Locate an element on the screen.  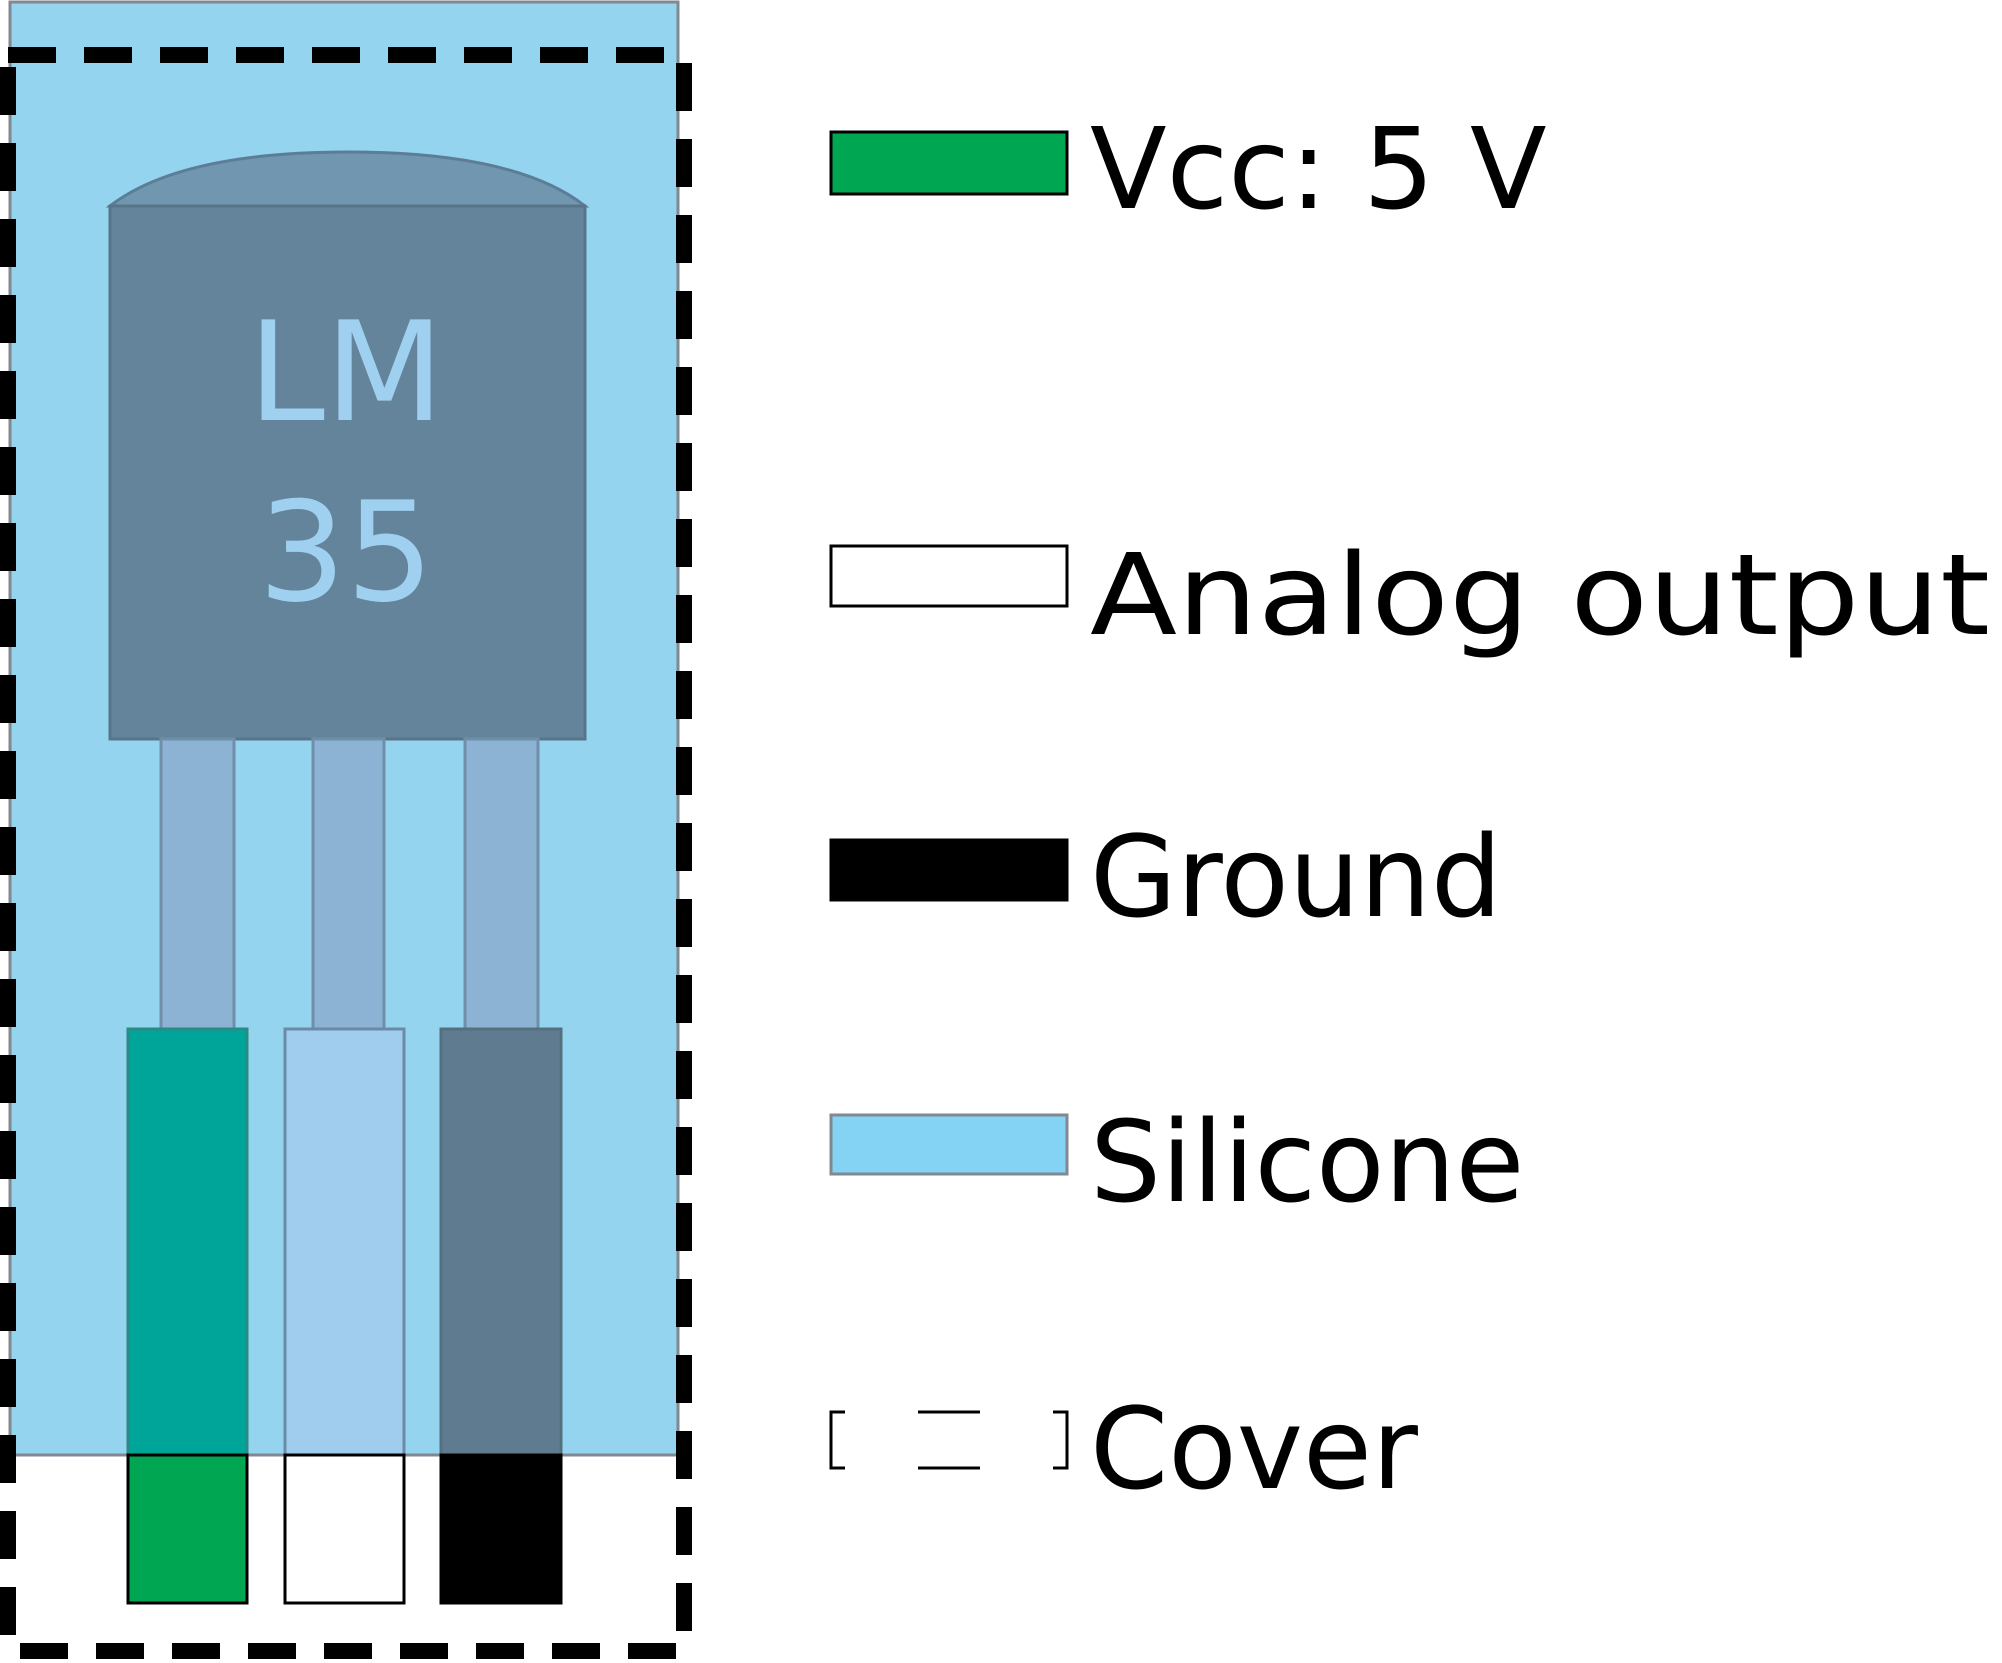
wire-ground-exposed is located at coordinates (501, 1529).